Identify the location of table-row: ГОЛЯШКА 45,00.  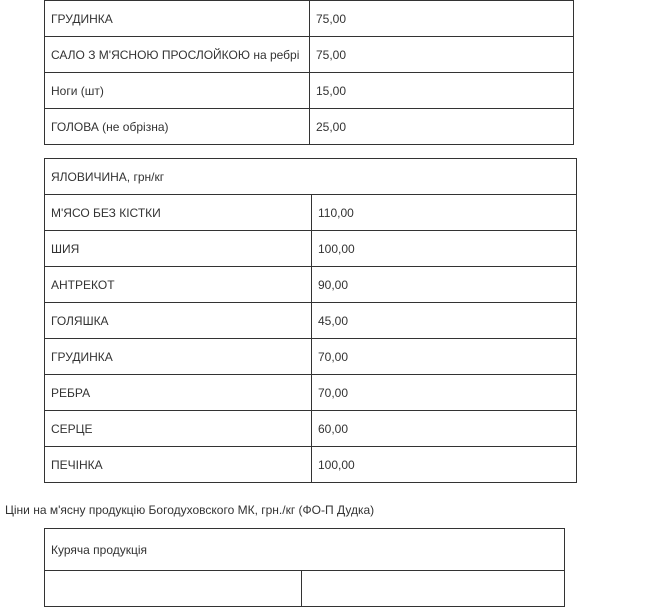
(310, 320).